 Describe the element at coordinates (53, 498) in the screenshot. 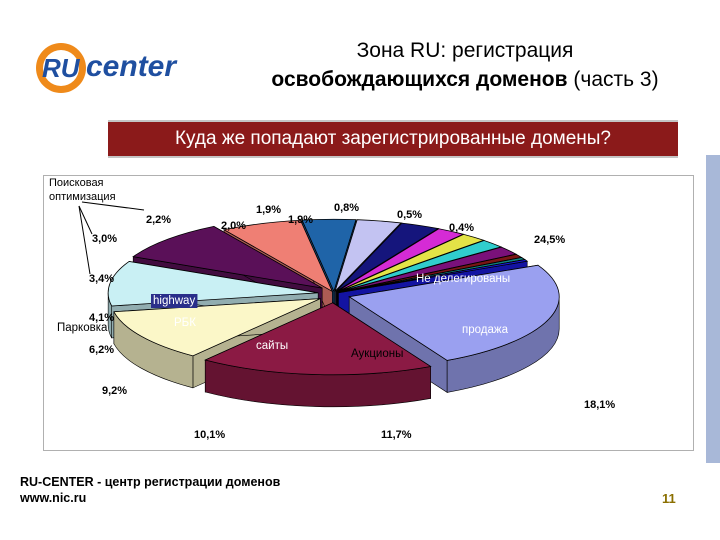

I see `footer-line-2: www.nic.ru` at that location.